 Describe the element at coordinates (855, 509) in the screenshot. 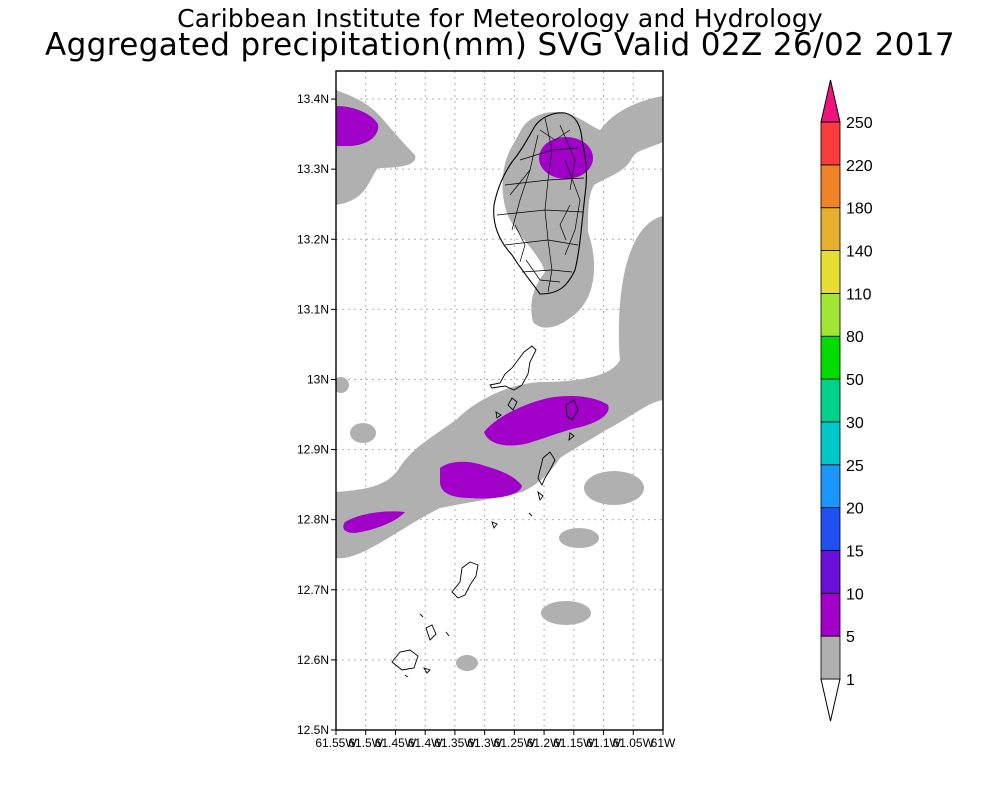

I see `colorbar-level-label: 20` at that location.